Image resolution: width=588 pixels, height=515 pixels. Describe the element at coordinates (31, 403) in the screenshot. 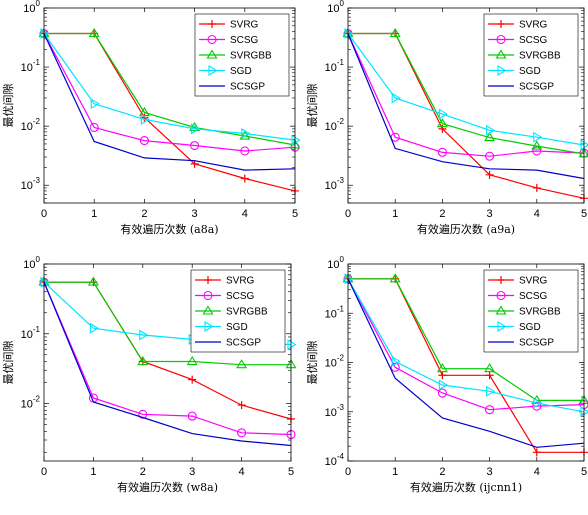

I see `y-tick-label: 10⁻²` at that location.